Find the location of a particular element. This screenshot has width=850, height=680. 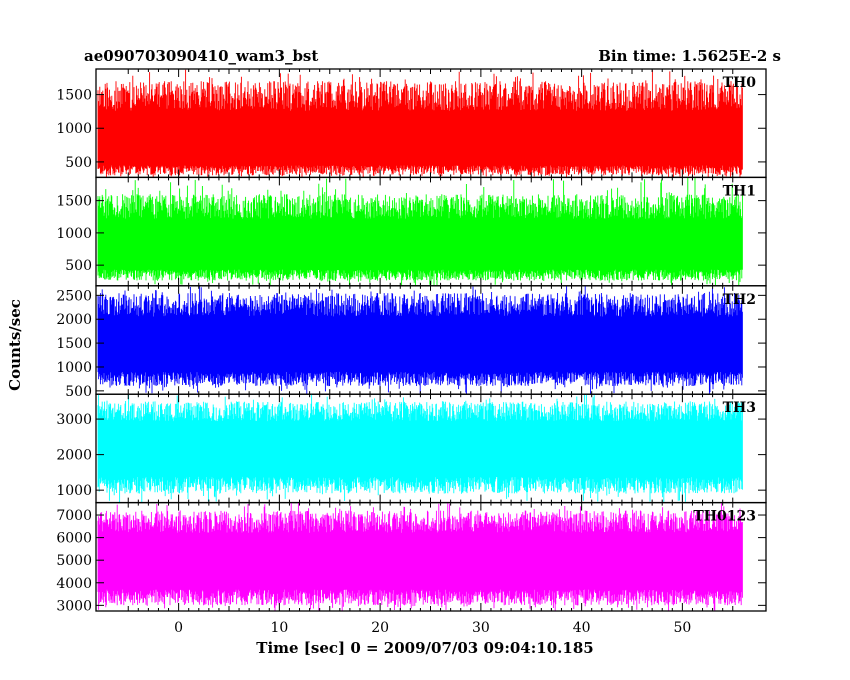

y-tick-label: 2500 is located at coordinates (74, 296).